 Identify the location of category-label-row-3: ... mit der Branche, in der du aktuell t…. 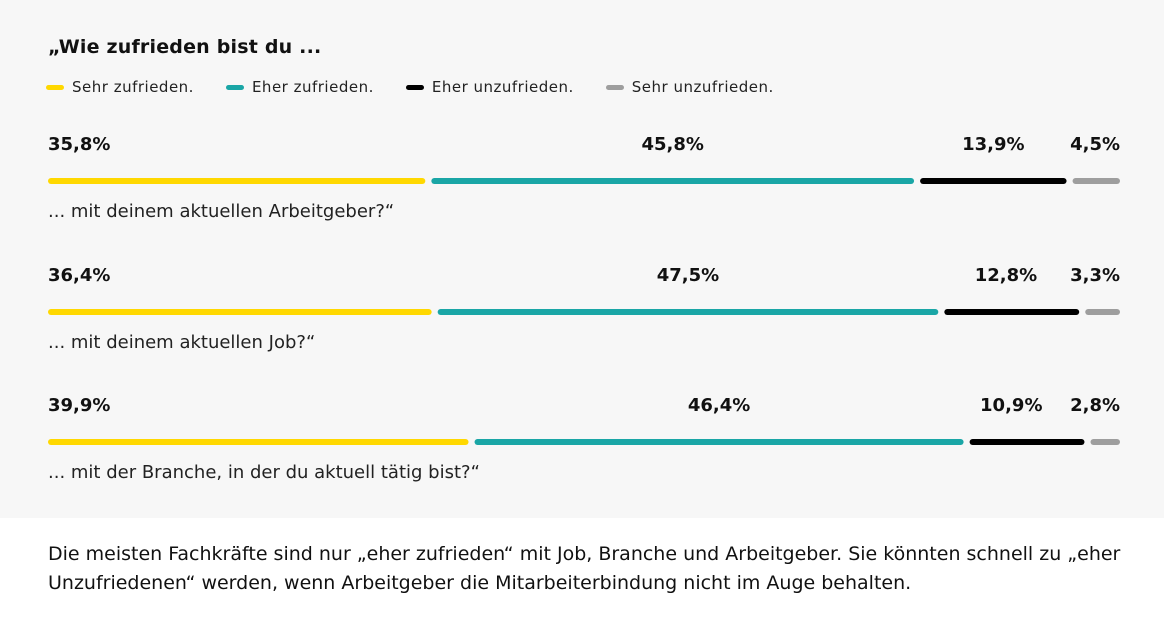
(264, 472).